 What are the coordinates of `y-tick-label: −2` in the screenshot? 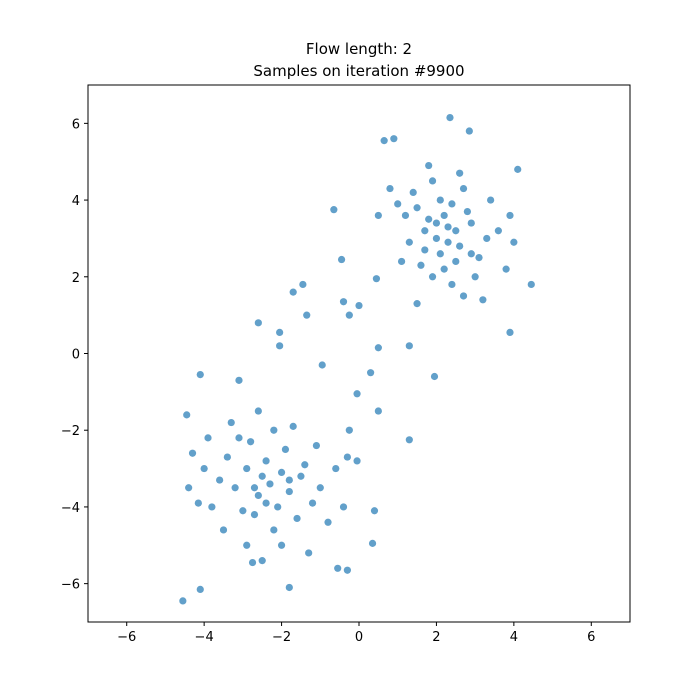 It's located at (70, 431).